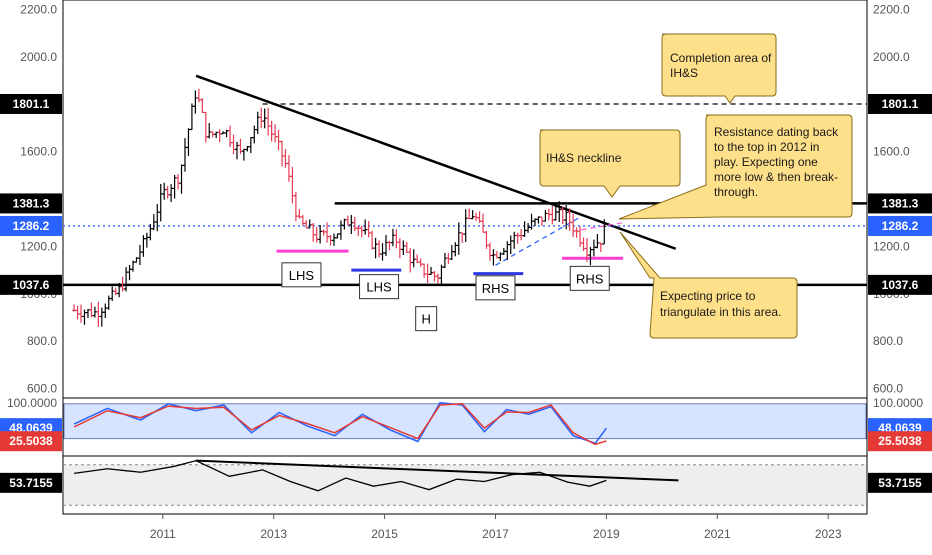  Describe the element at coordinates (766, 162) in the screenshot. I see `callout-resistance-line-3: play. Expecting one` at that location.